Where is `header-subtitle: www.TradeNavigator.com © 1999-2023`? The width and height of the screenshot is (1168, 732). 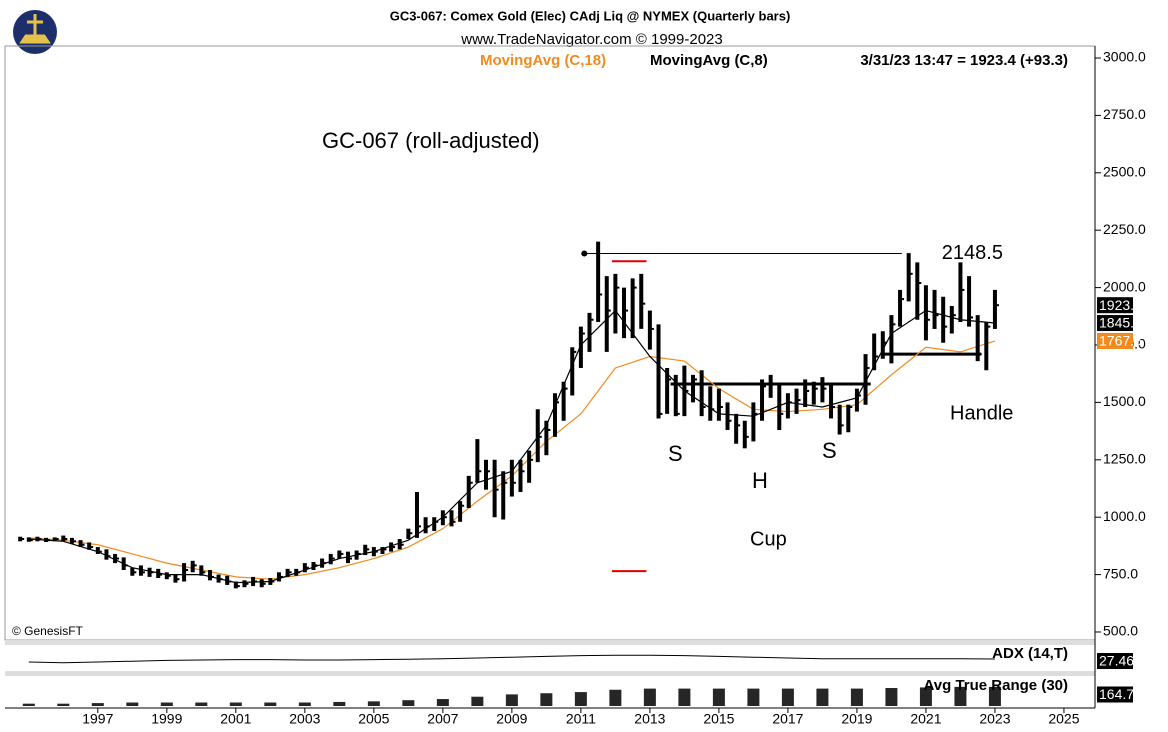 header-subtitle: www.TradeNavigator.com © 1999-2023 is located at coordinates (591, 39).